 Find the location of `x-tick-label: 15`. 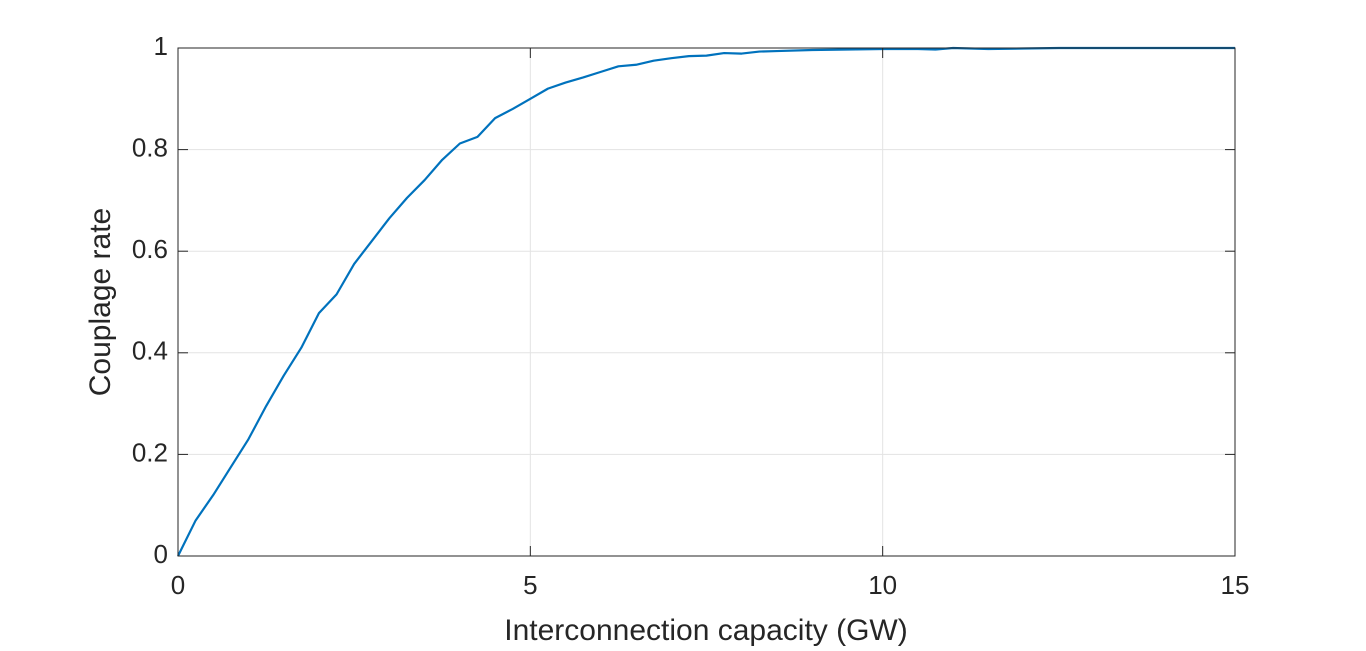

x-tick-label: 15 is located at coordinates (1235, 585).